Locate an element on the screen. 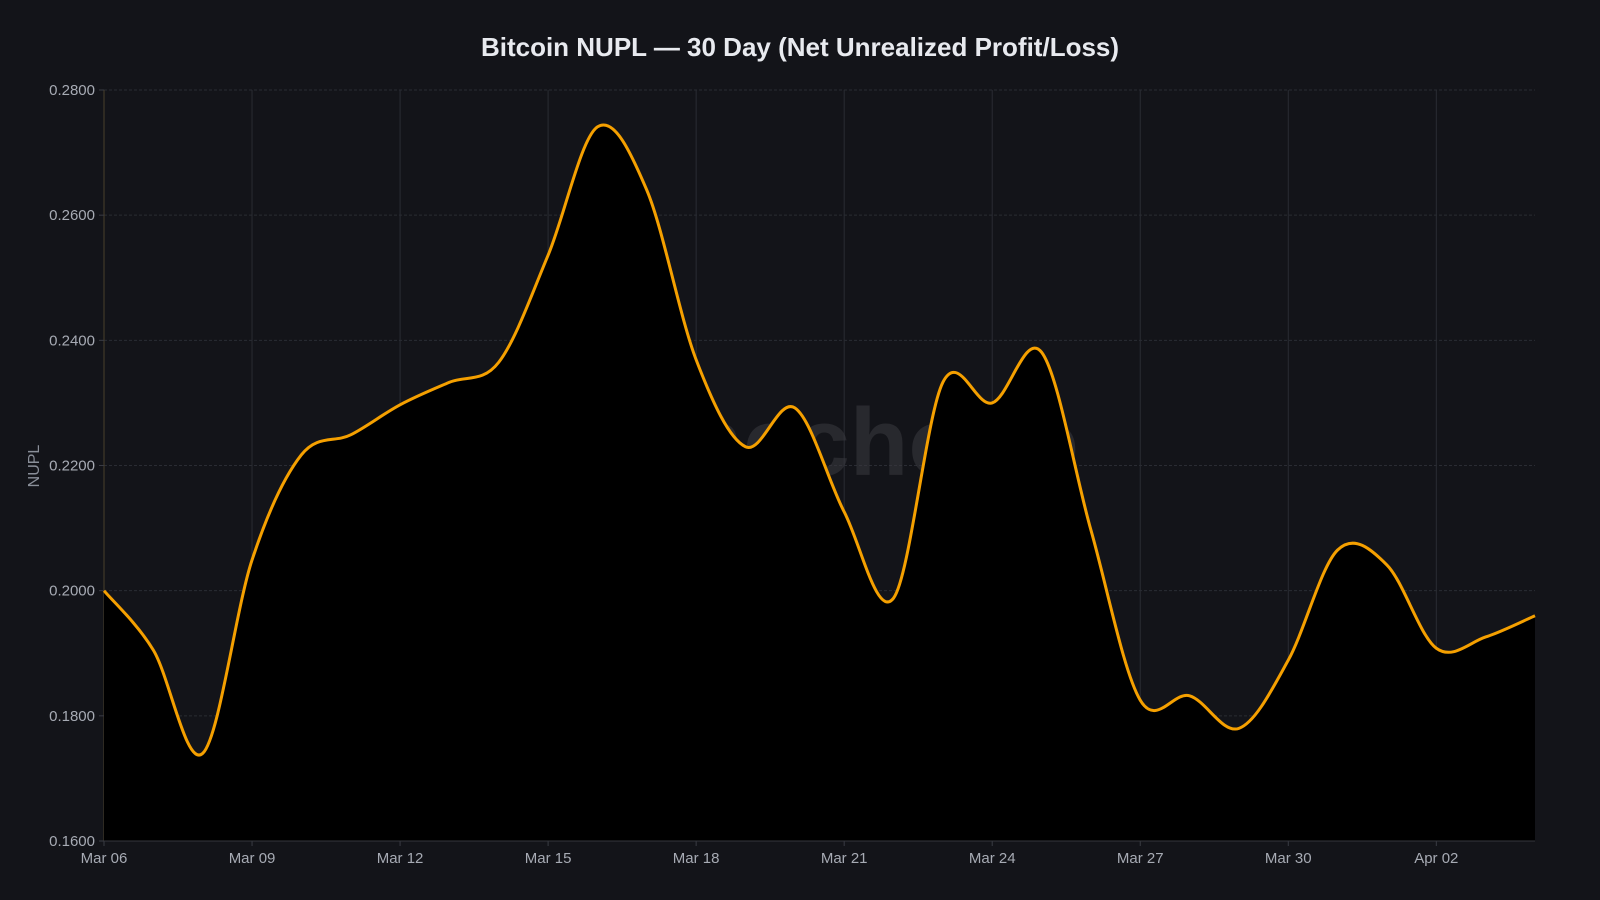  y-axis-title: NUPL is located at coordinates (34, 466).